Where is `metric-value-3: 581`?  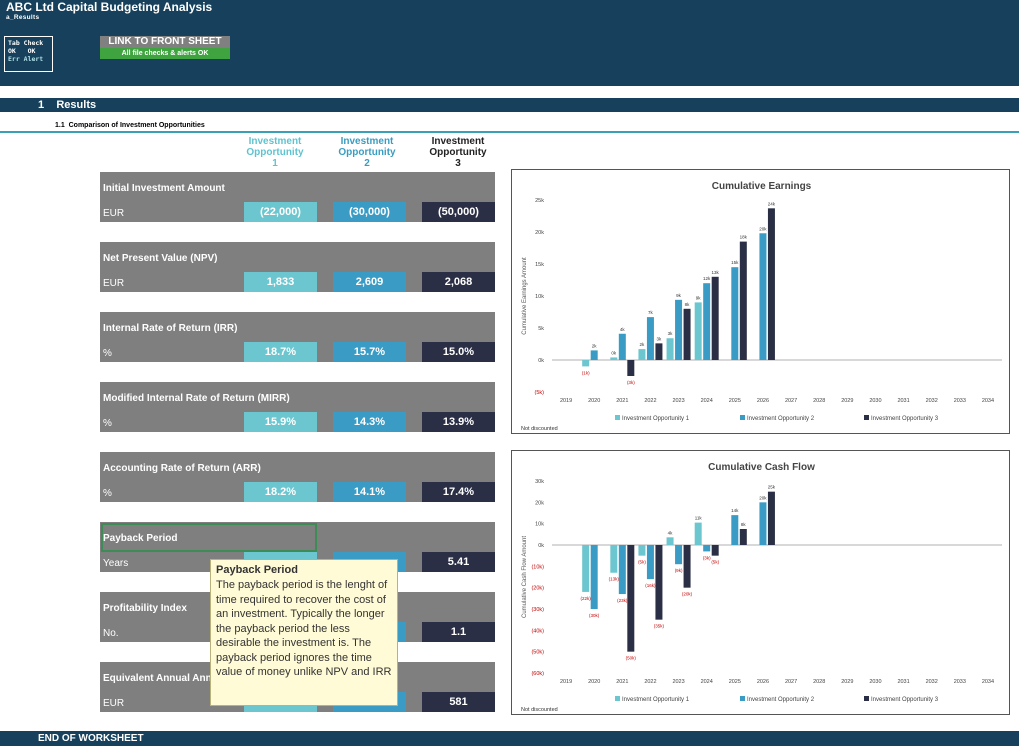 metric-value-3: 581 is located at coordinates (458, 702).